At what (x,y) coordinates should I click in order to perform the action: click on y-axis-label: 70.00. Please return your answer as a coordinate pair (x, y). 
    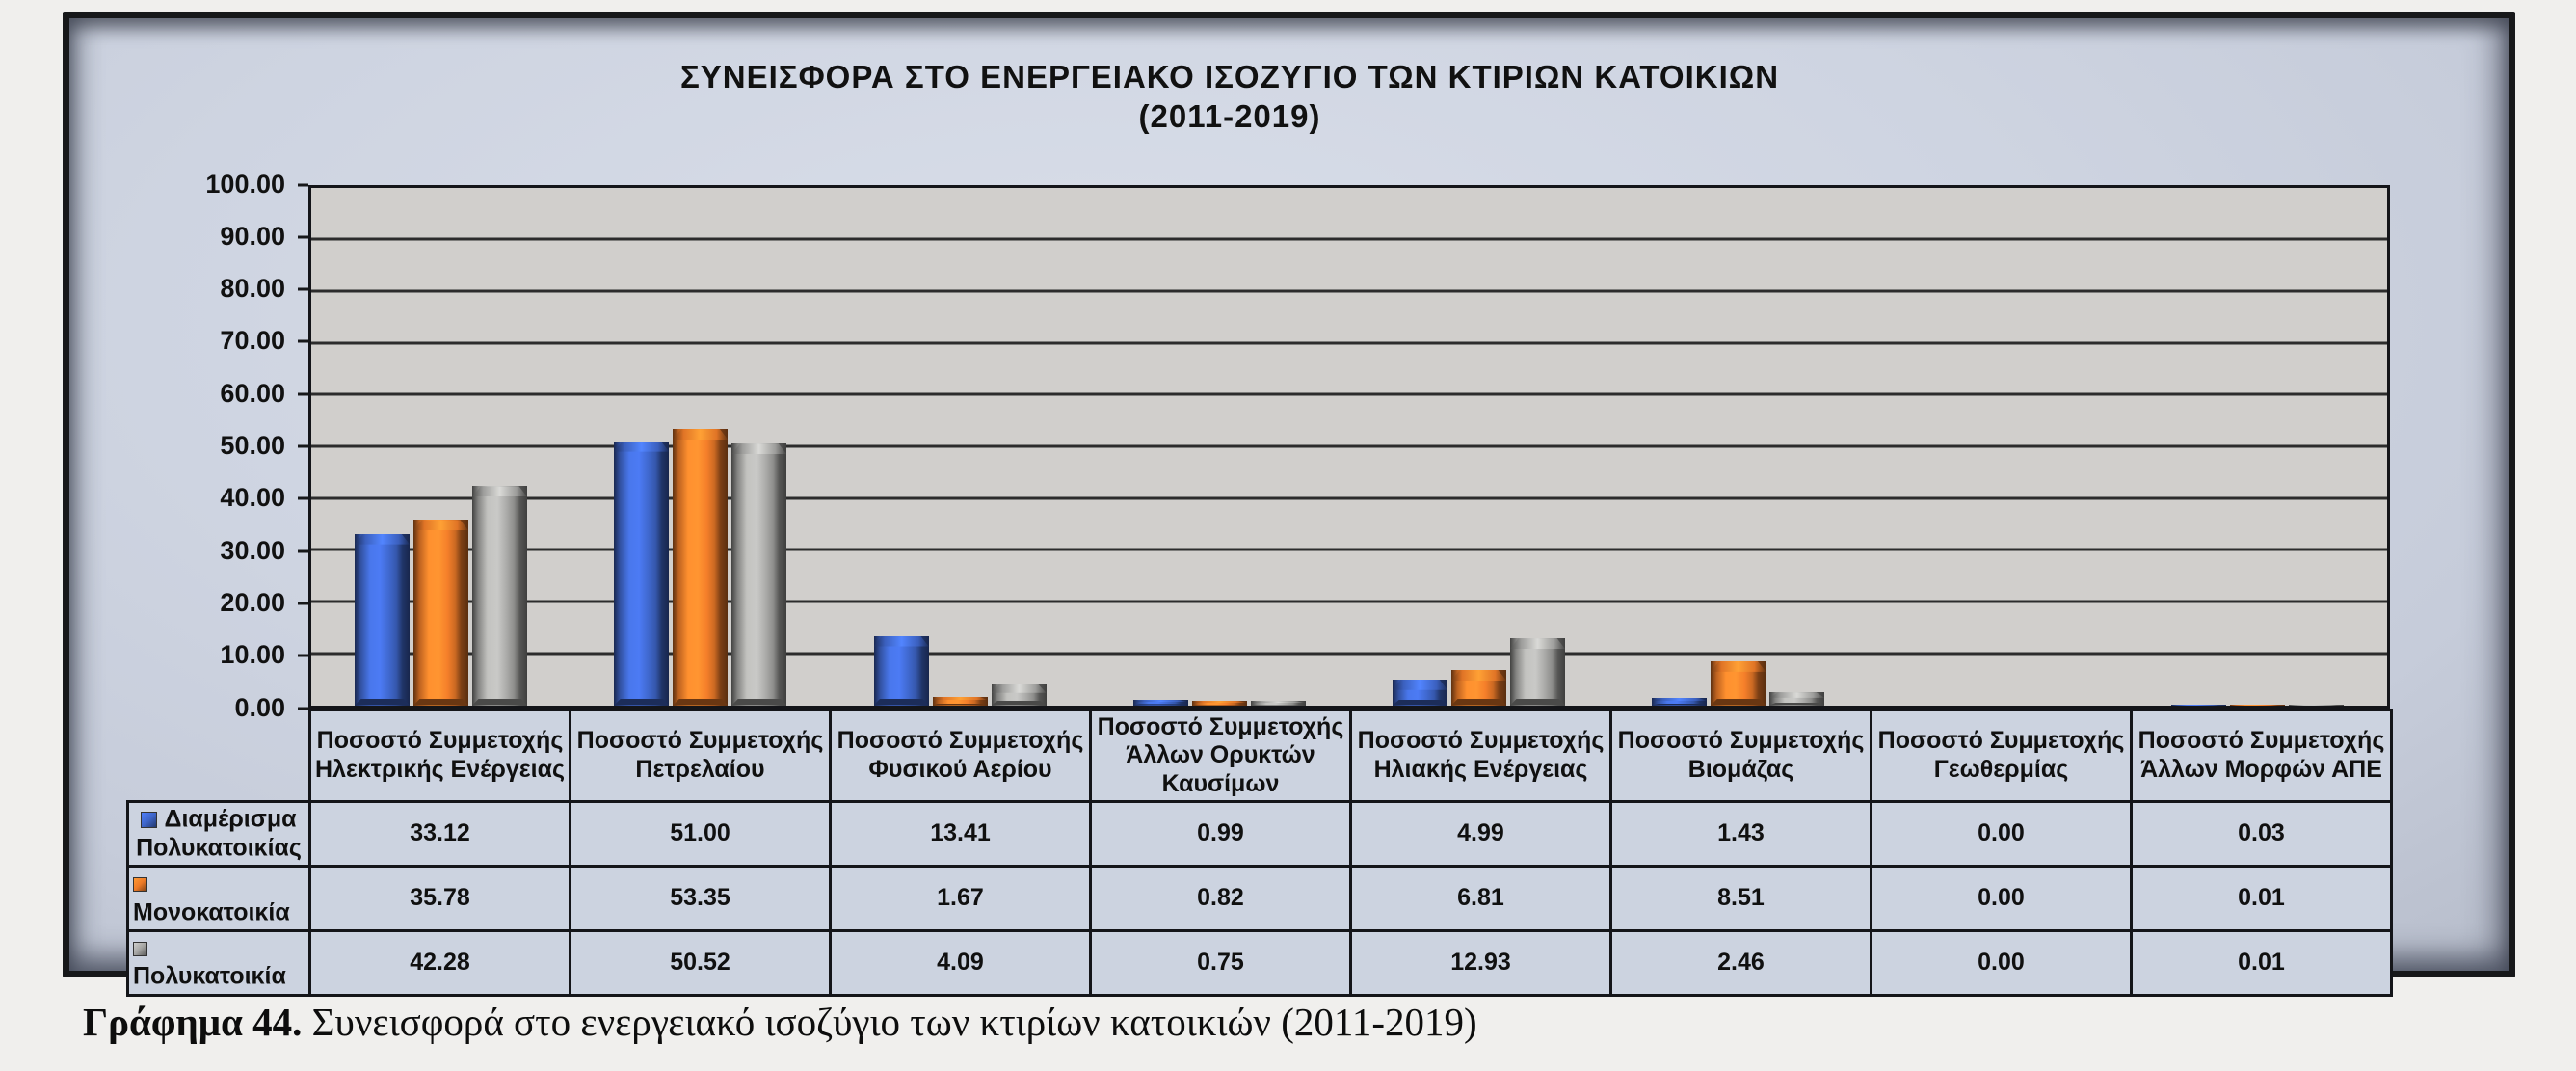
    Looking at the image, I should click on (252, 341).